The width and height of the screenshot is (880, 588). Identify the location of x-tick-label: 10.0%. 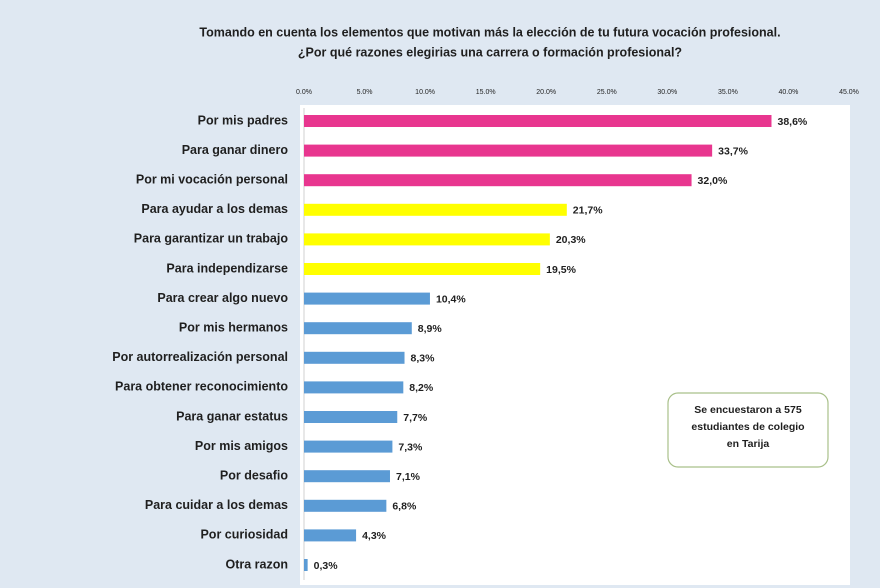
(425, 92).